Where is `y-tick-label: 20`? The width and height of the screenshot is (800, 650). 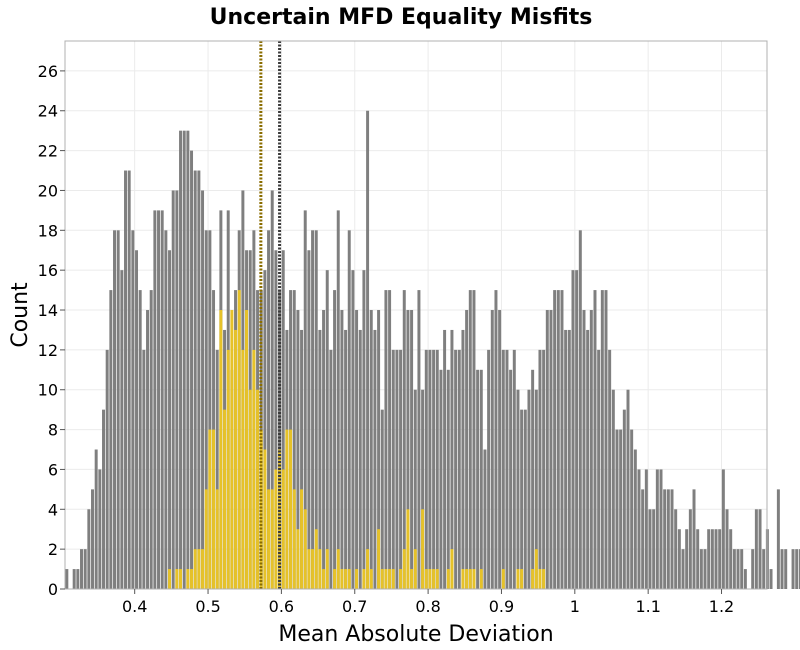
y-tick-label: 20 is located at coordinates (48, 190).